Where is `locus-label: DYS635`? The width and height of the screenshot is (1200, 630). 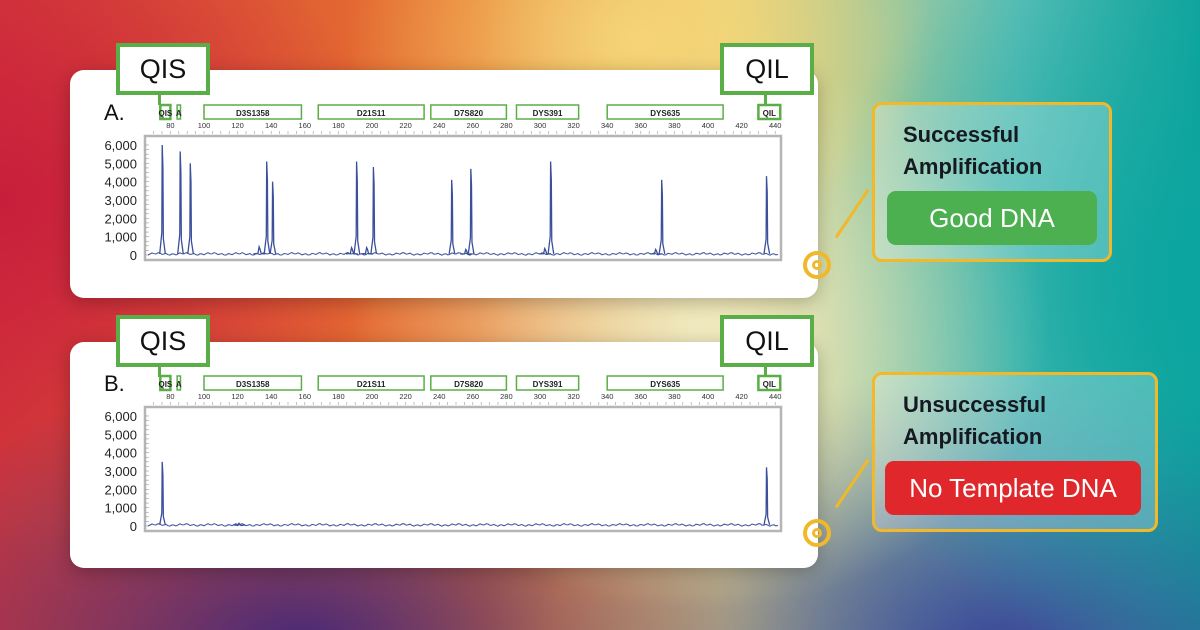
locus-label: DYS635 is located at coordinates (665, 384).